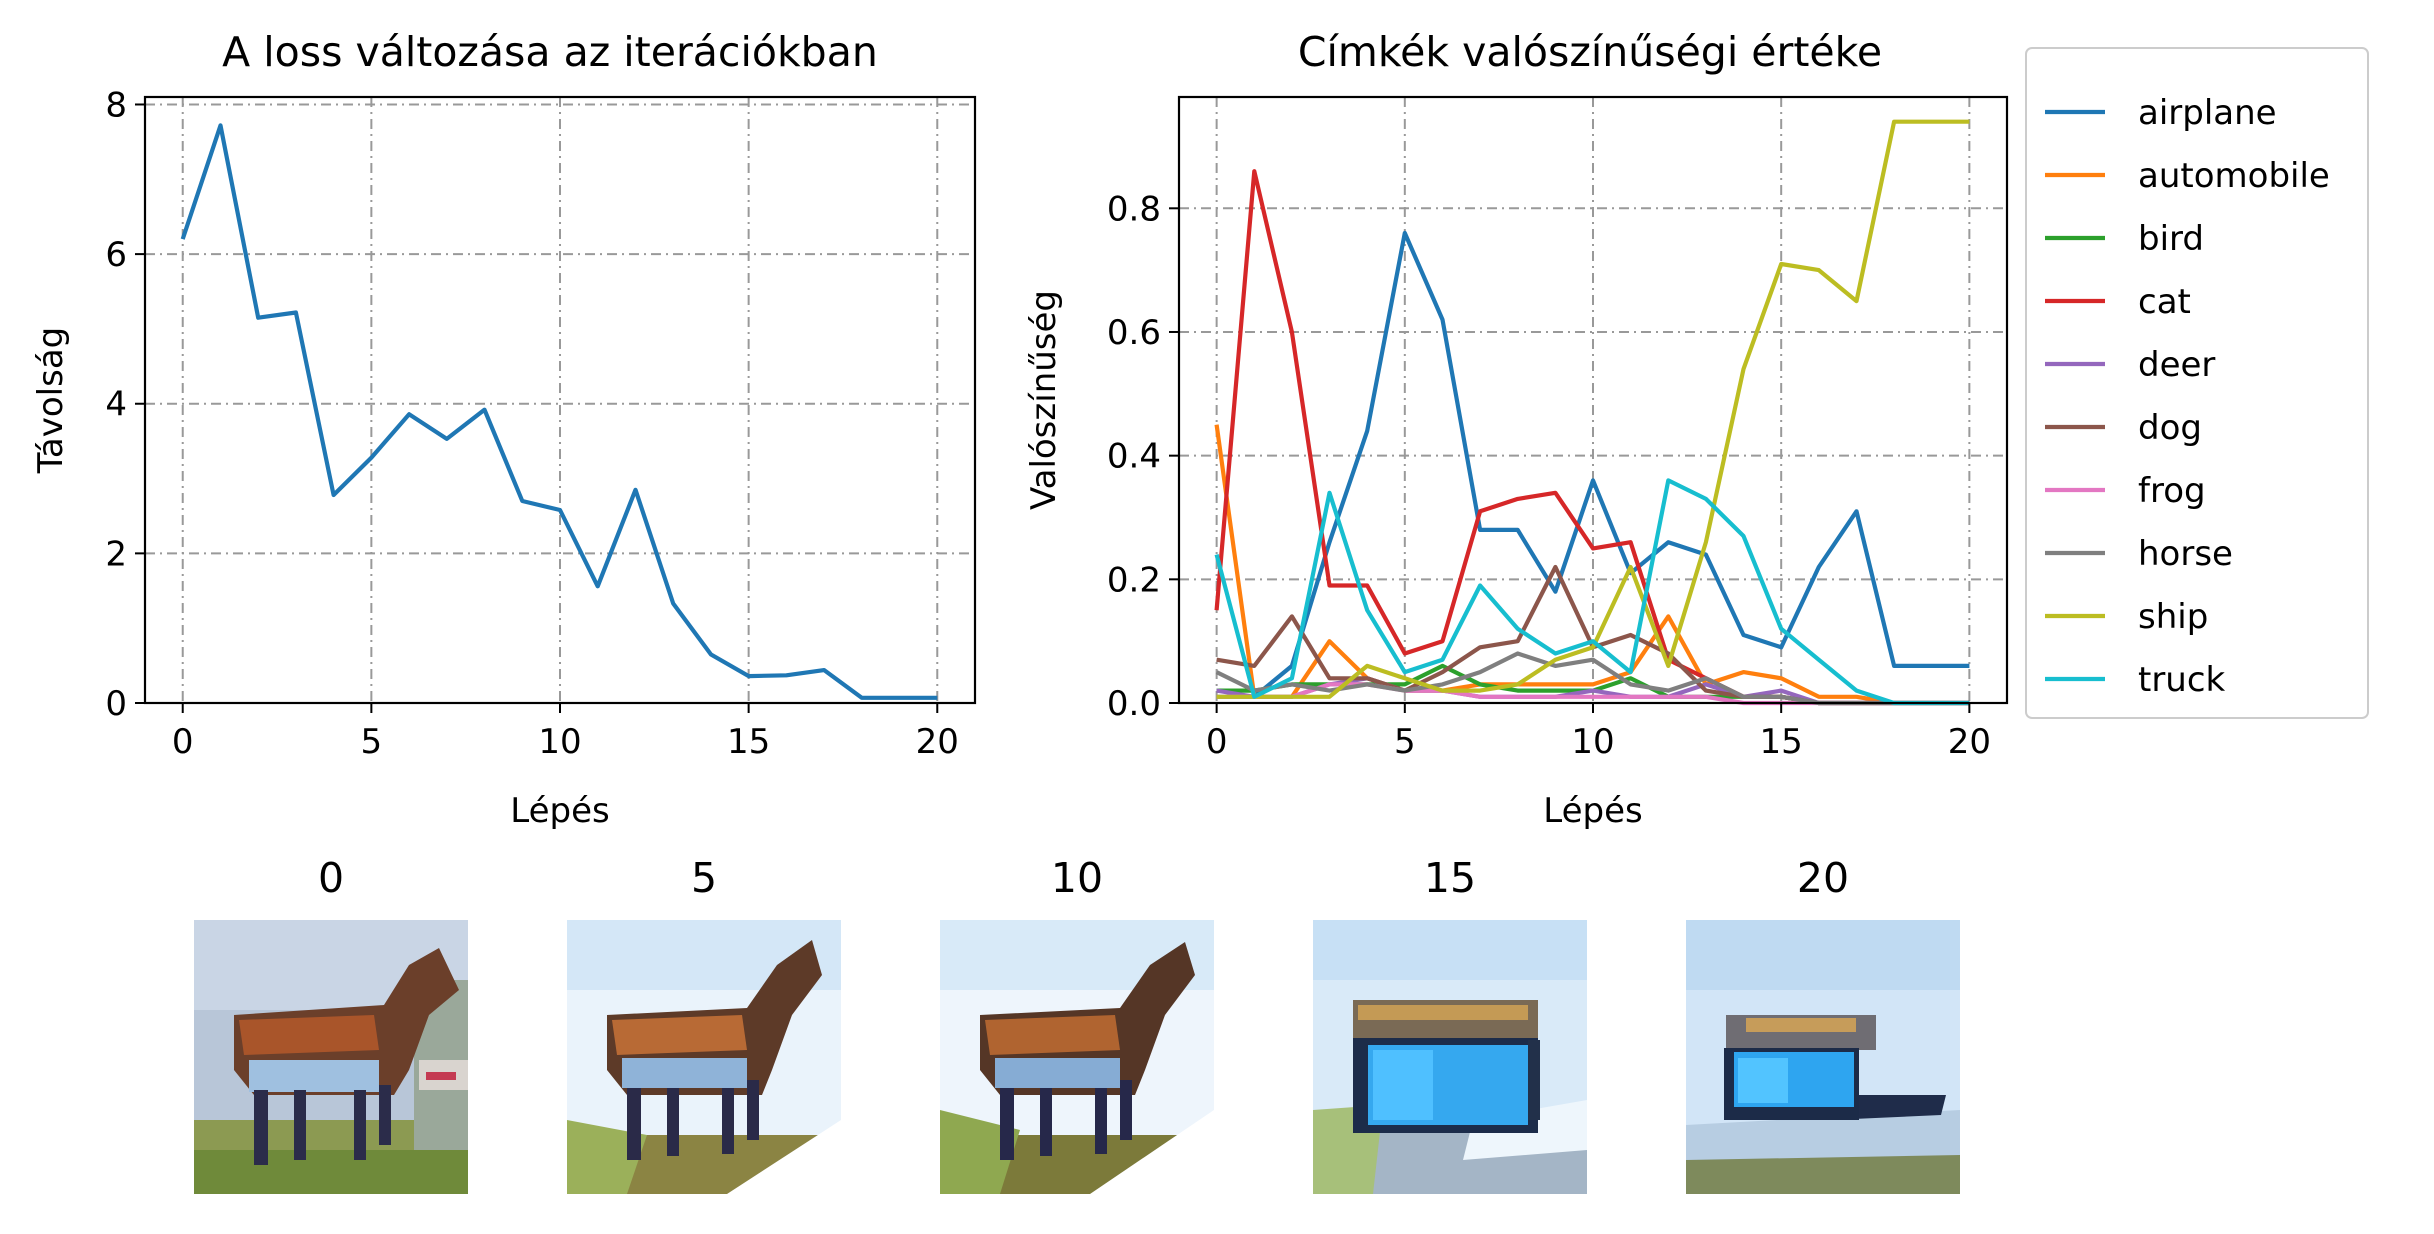 This screenshot has height=1234, width=2434. Describe the element at coordinates (1134, 333) in the screenshot. I see `probability-y-tick-label: 0.6` at that location.